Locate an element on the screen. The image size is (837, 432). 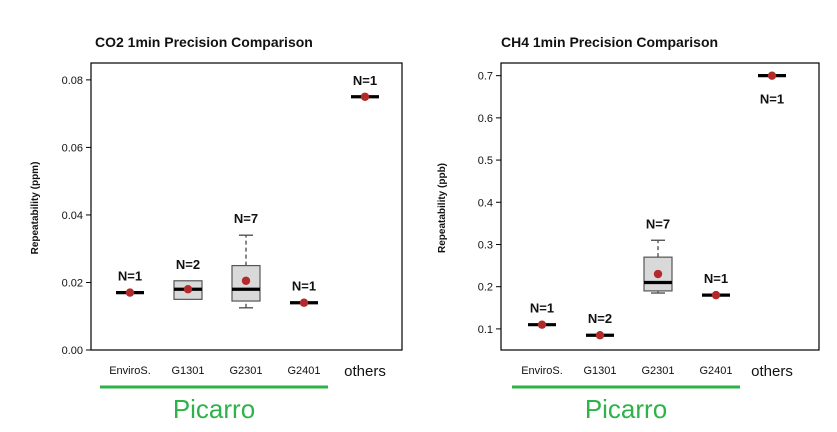
co2-x-category-label: G2401 is located at coordinates (303, 371).